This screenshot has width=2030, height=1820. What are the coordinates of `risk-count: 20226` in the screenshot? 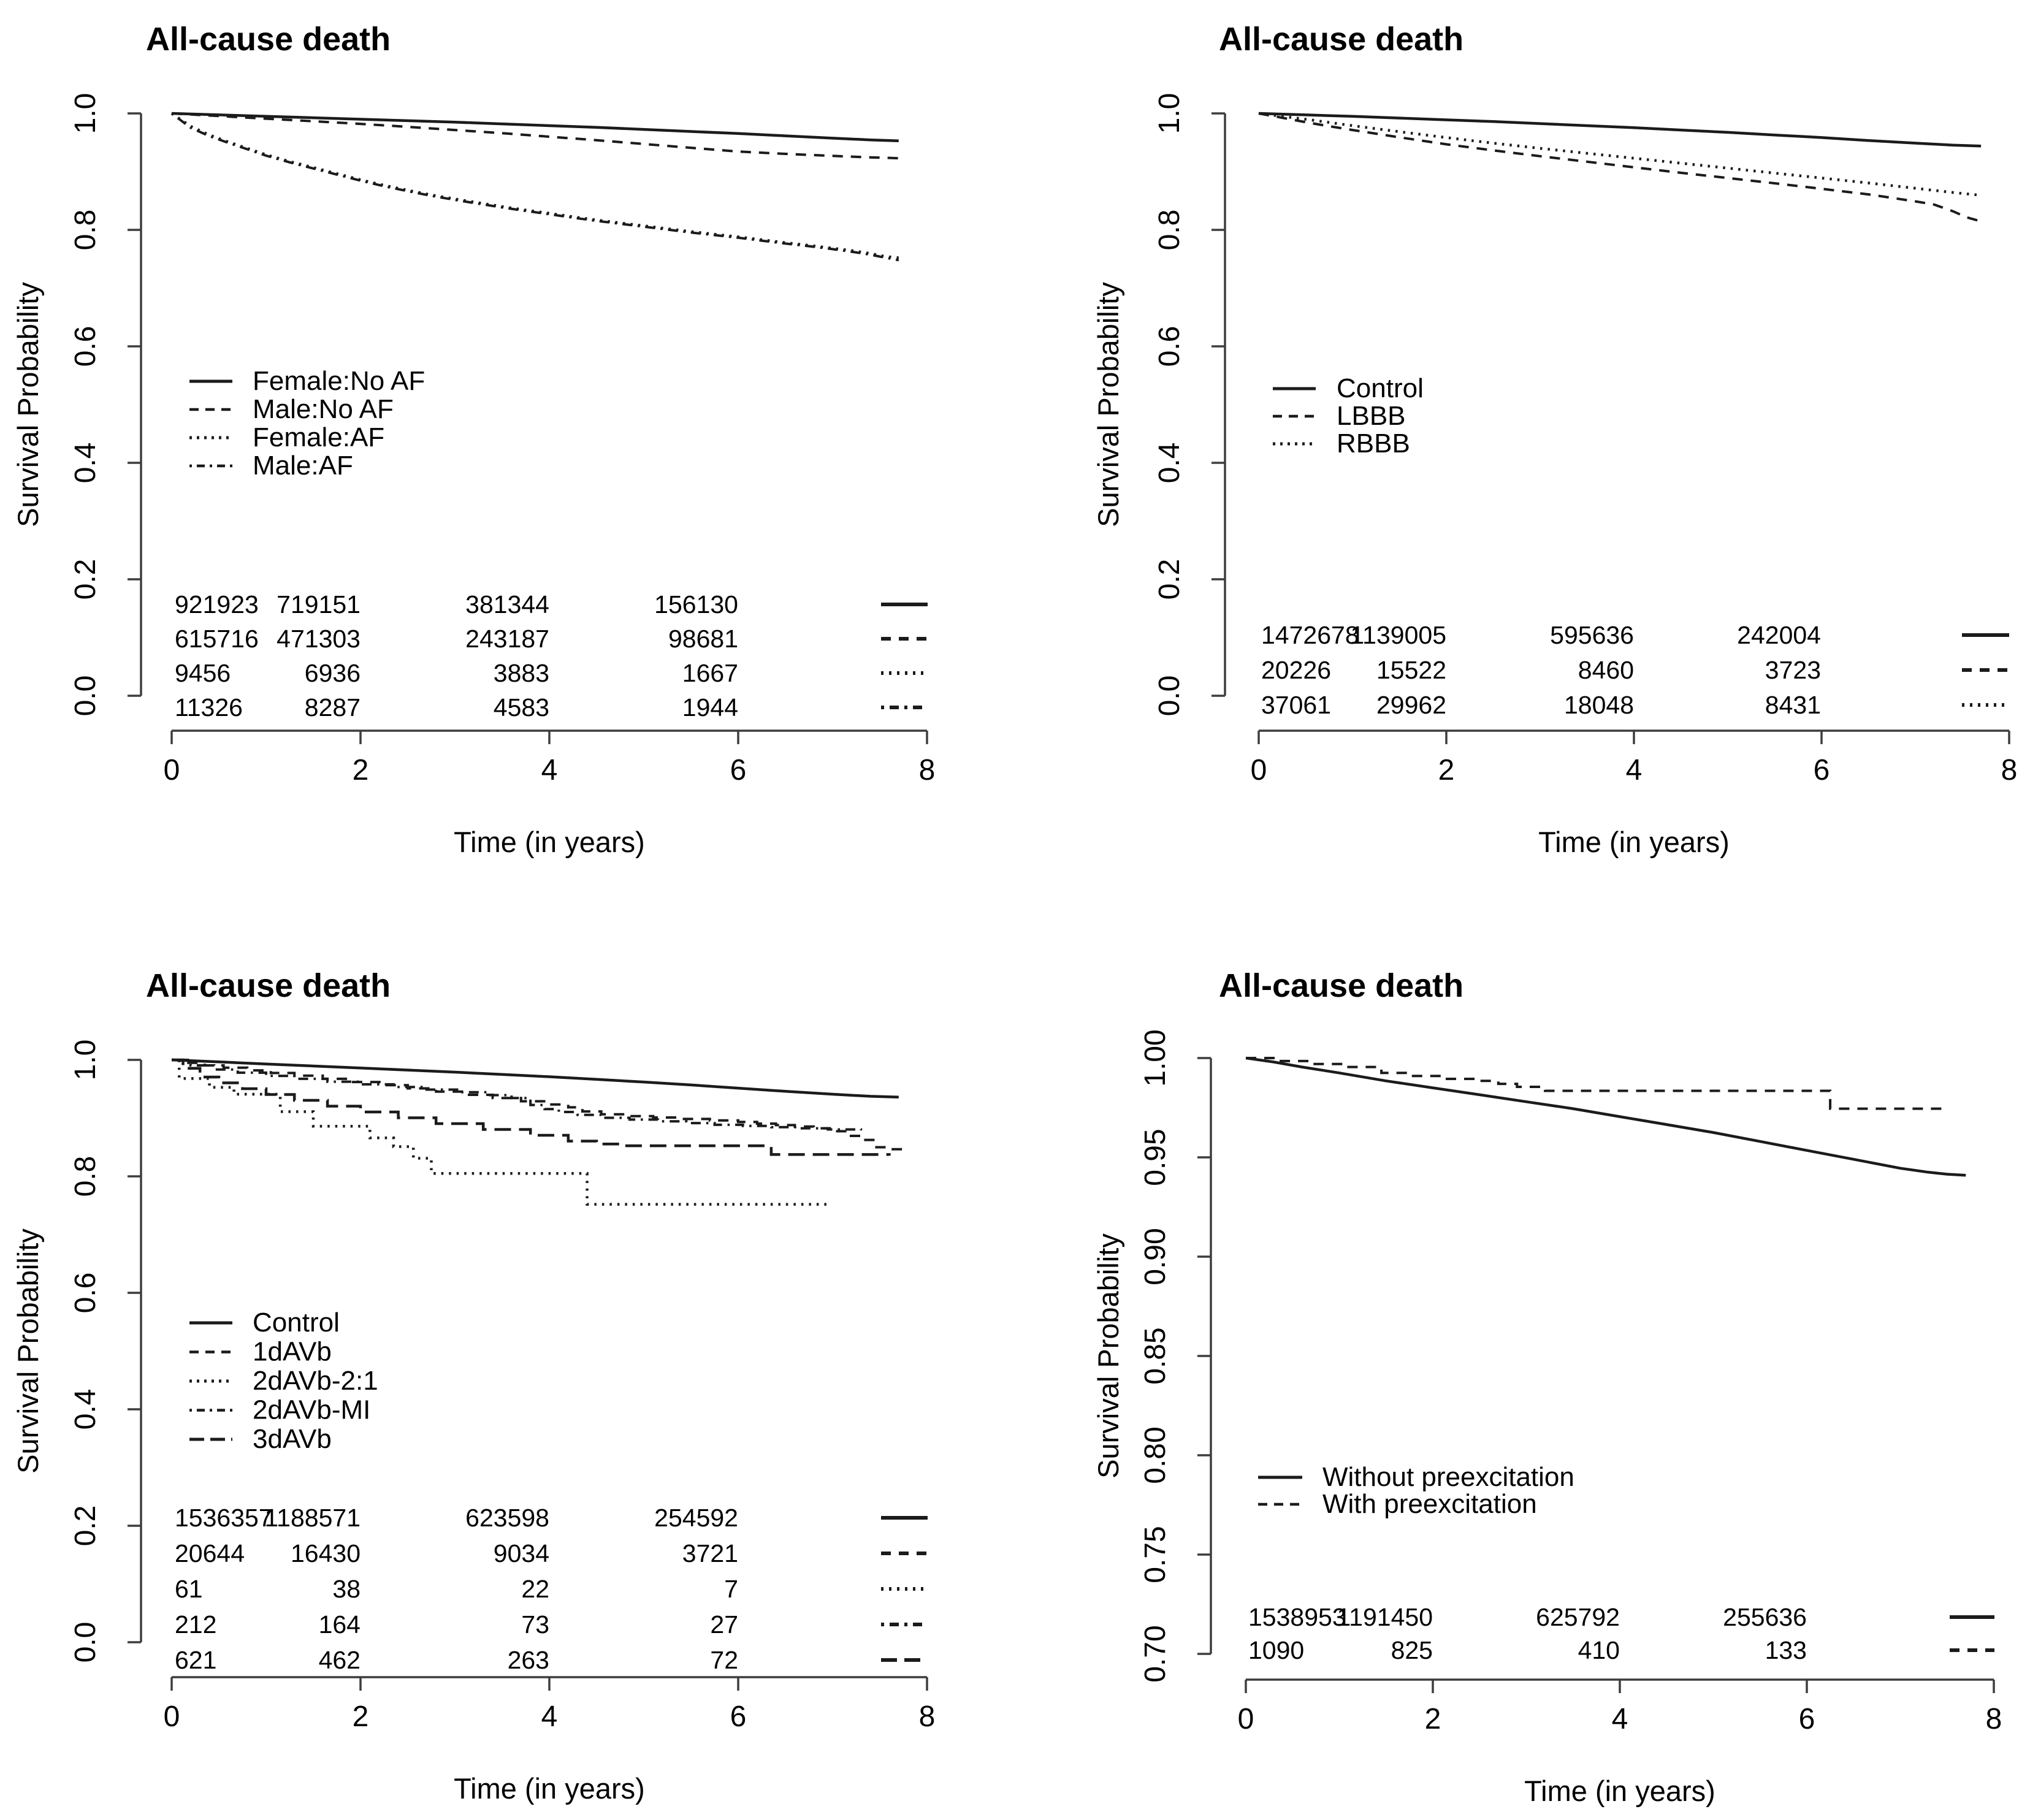 It's located at (1296, 670).